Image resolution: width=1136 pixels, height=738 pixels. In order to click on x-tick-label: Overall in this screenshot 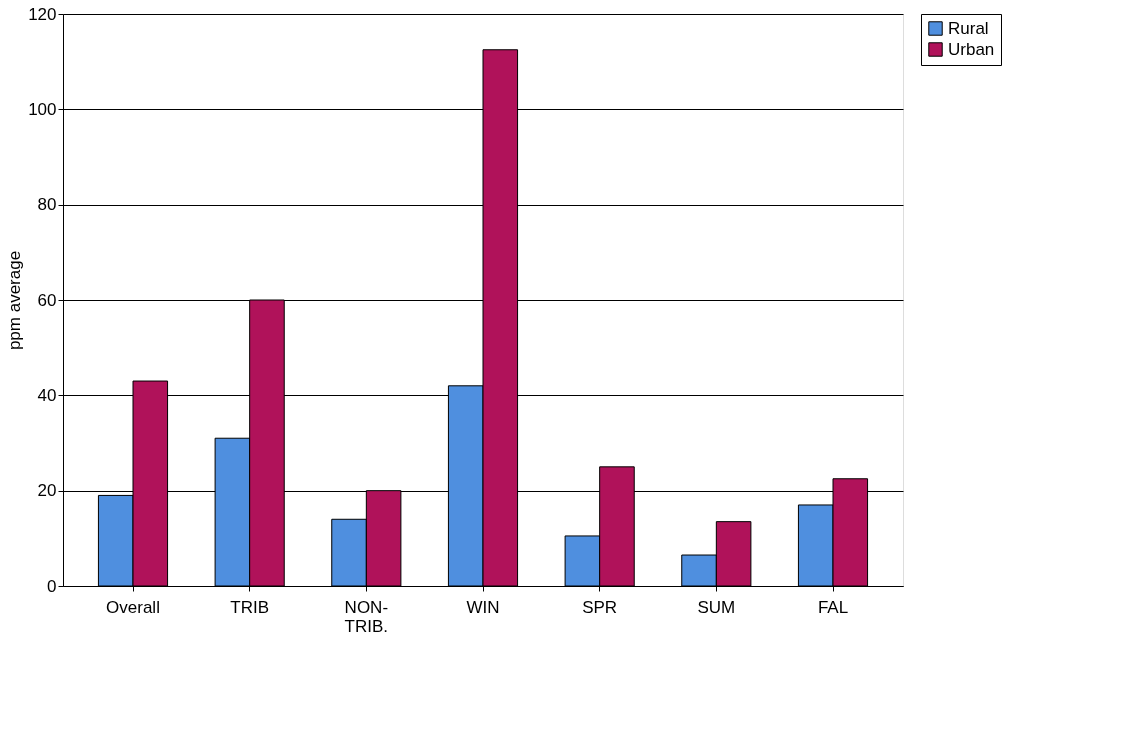, I will do `click(133, 607)`.